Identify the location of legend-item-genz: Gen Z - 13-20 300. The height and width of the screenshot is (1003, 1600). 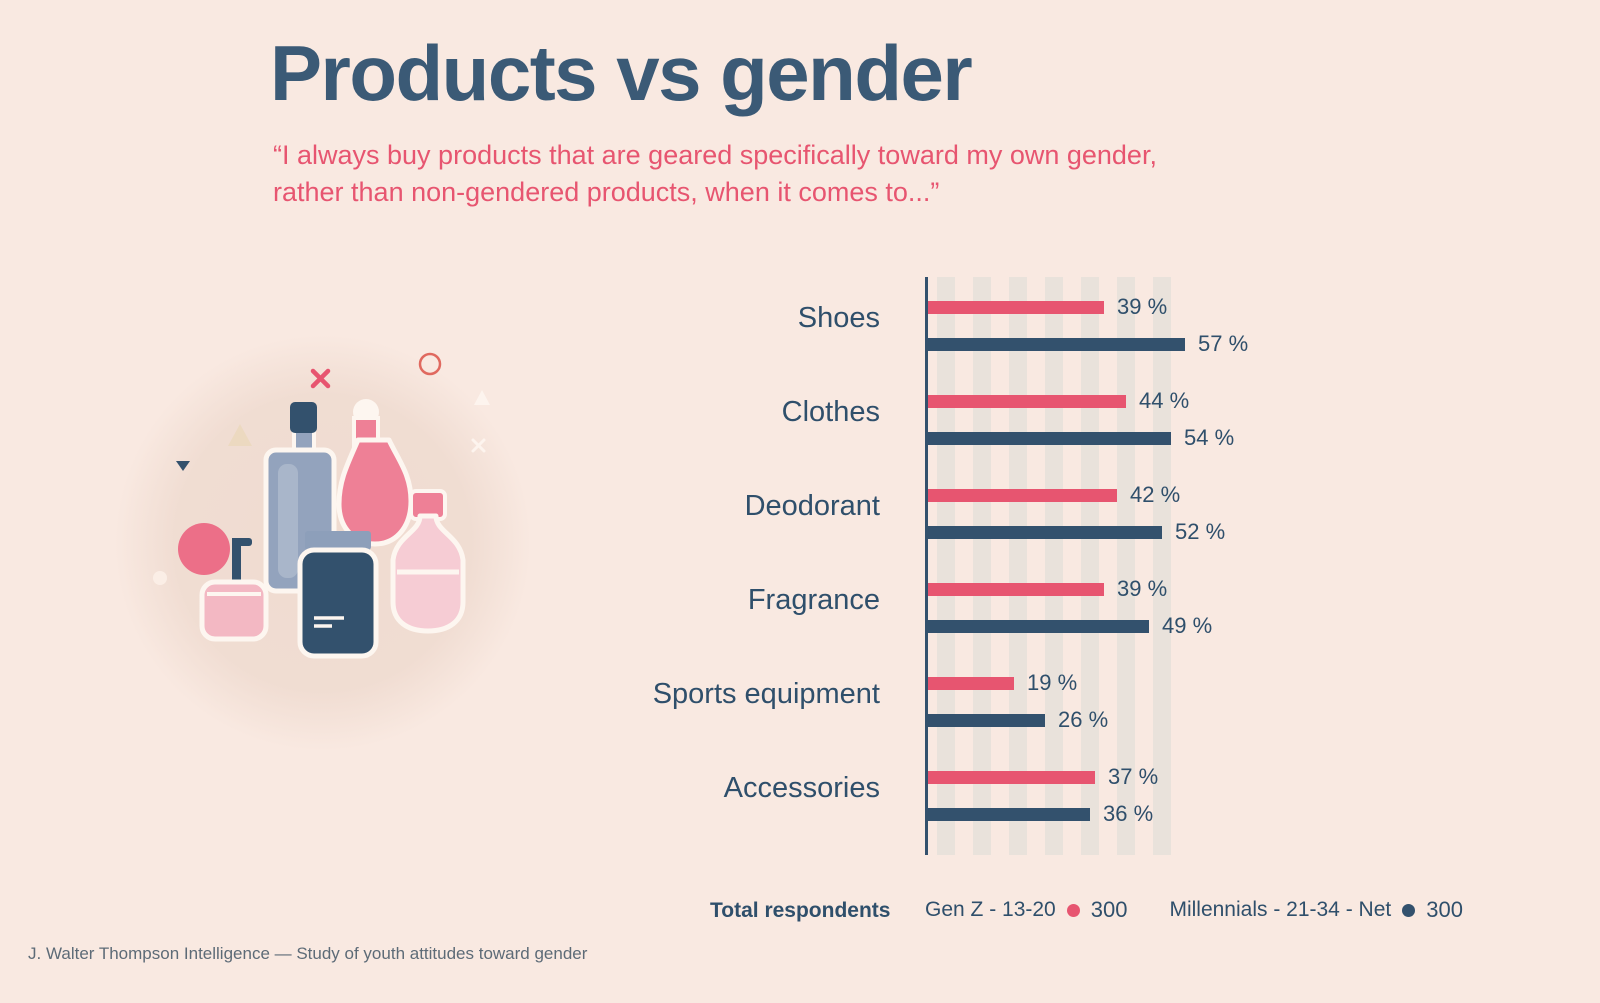
(1026, 910).